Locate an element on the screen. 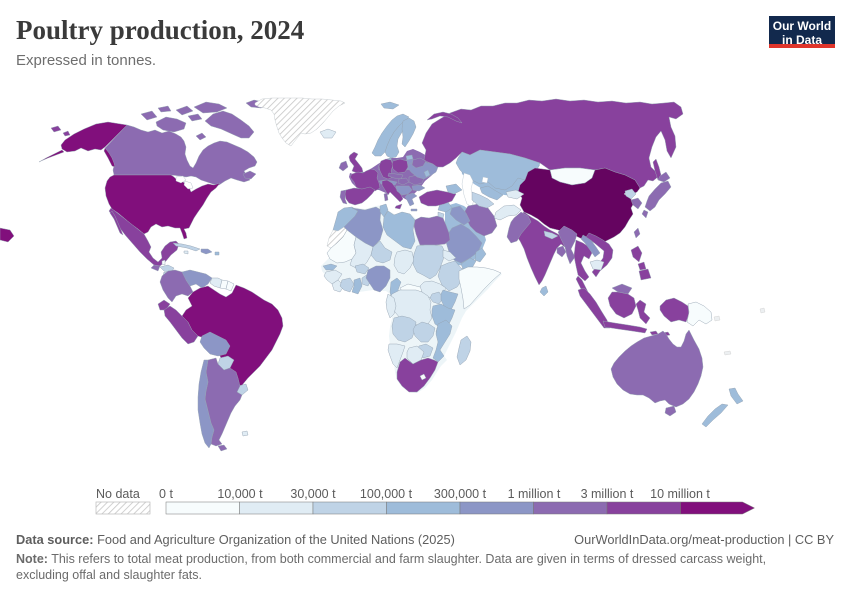 The image size is (850, 600). svg-text: No data is located at coordinates (118, 494).